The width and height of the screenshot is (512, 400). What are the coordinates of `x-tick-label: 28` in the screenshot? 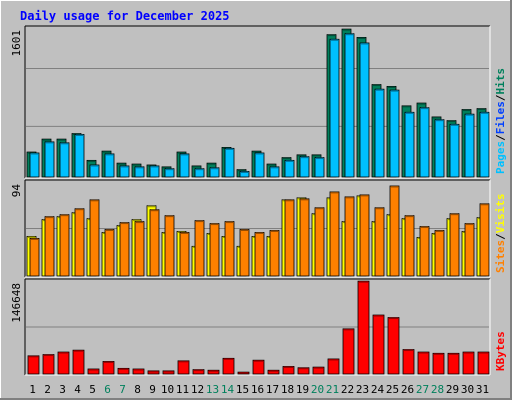 It's located at (437, 389).